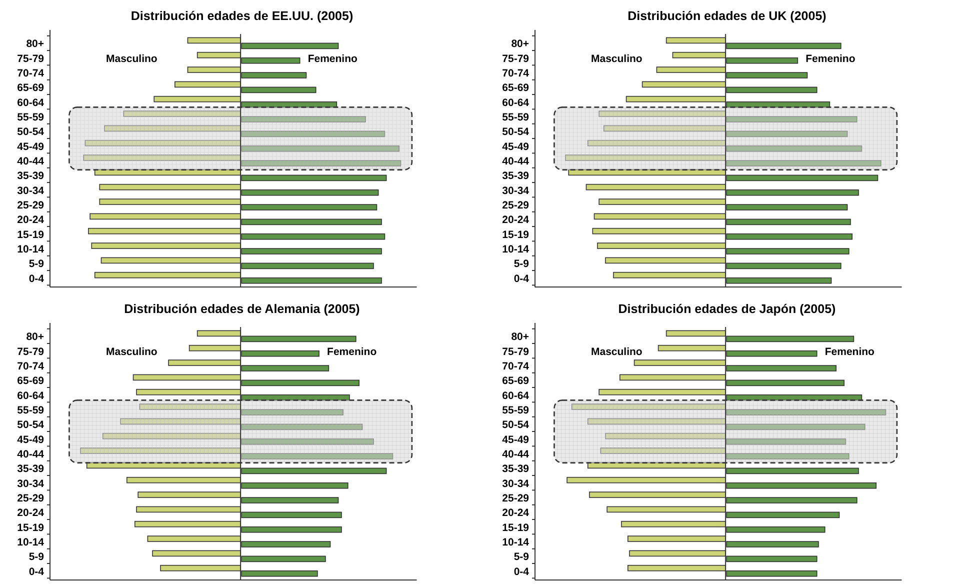 The image size is (969, 587). What do you see at coordinates (727, 16) in the screenshot?
I see `chart-title: Distribución edades de UK (2005)` at bounding box center [727, 16].